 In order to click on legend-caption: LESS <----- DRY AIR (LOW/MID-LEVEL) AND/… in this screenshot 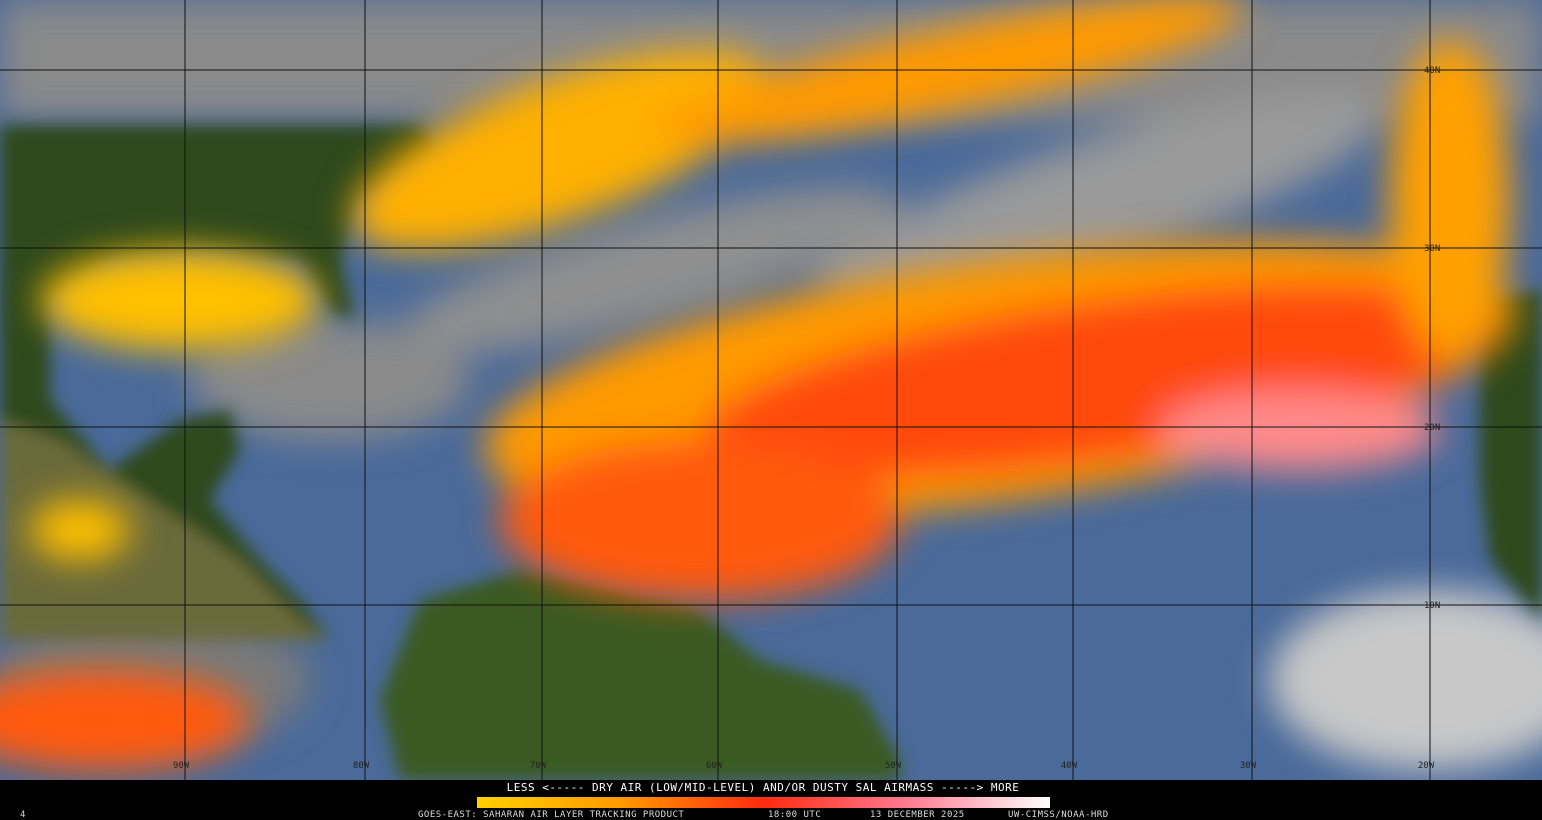, I will do `click(763, 787)`.